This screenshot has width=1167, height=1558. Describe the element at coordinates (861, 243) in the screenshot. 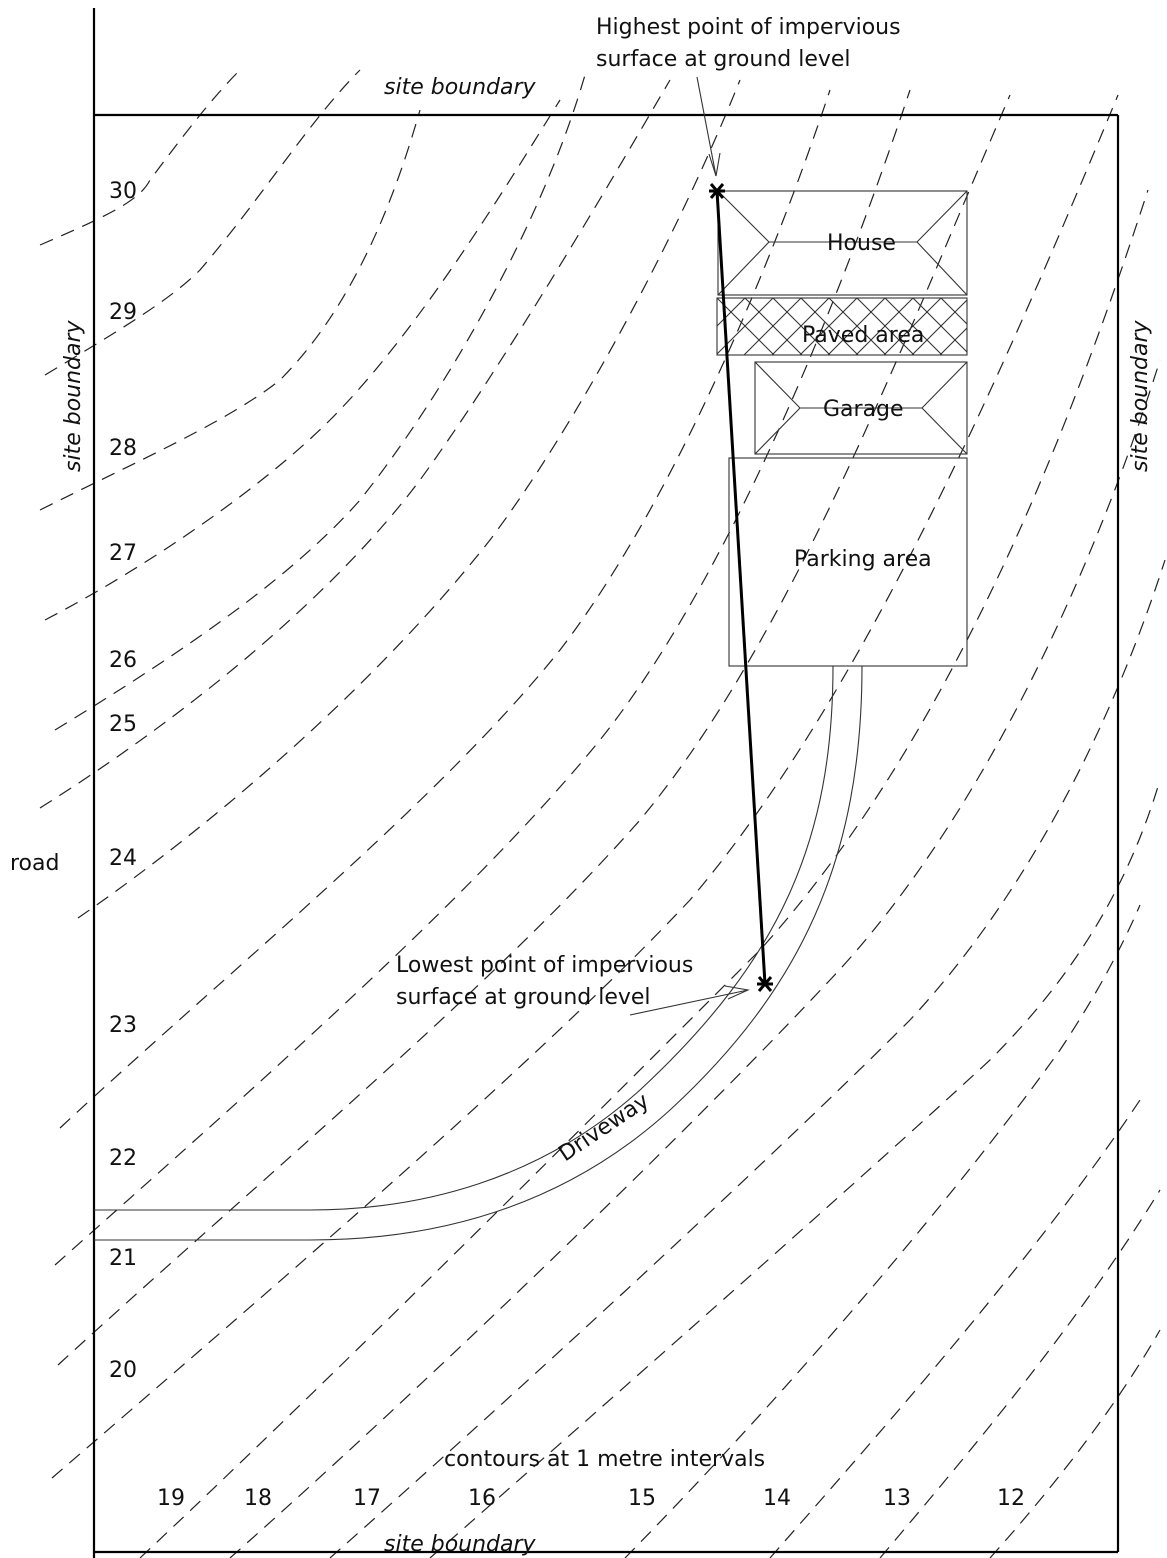

I see `house-label: House` at that location.